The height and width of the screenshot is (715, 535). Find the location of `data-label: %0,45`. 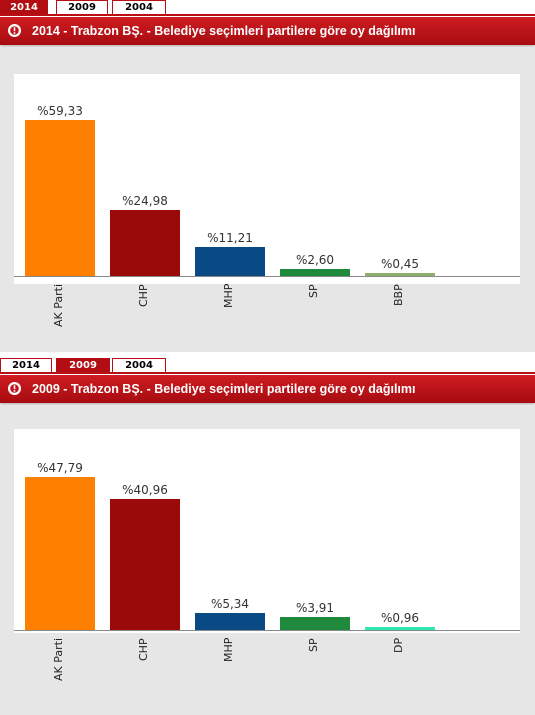

data-label: %0,45 is located at coordinates (400, 264).